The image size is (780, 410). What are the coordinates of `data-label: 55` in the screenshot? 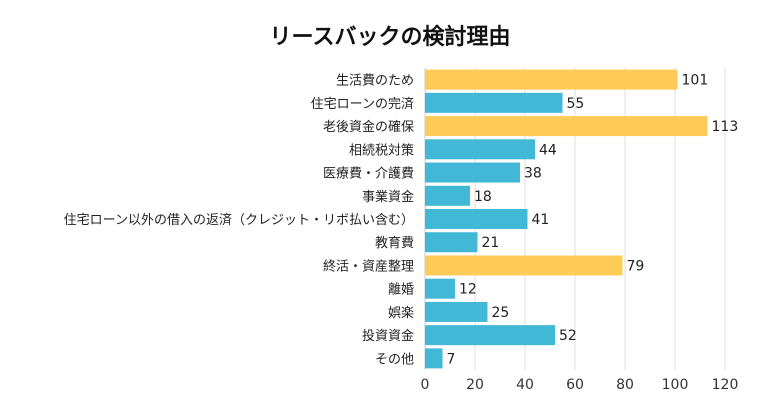 It's located at (576, 104).